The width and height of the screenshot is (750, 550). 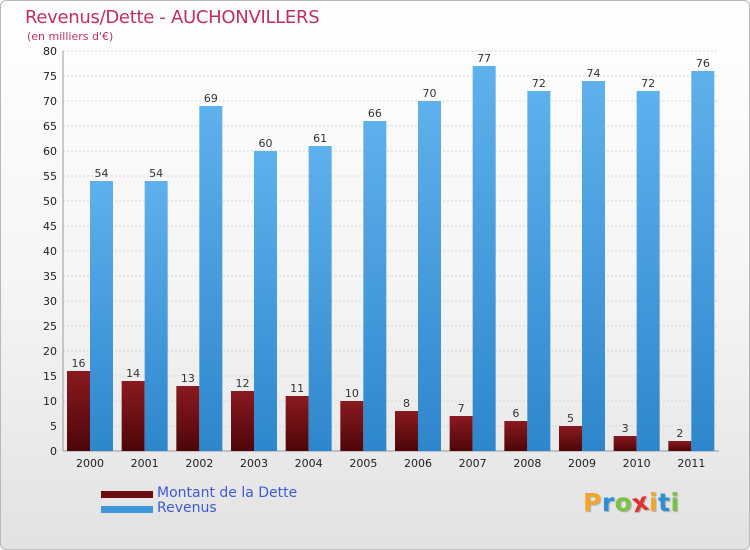 I want to click on data-label-revenus: 74, so click(x=594, y=73).